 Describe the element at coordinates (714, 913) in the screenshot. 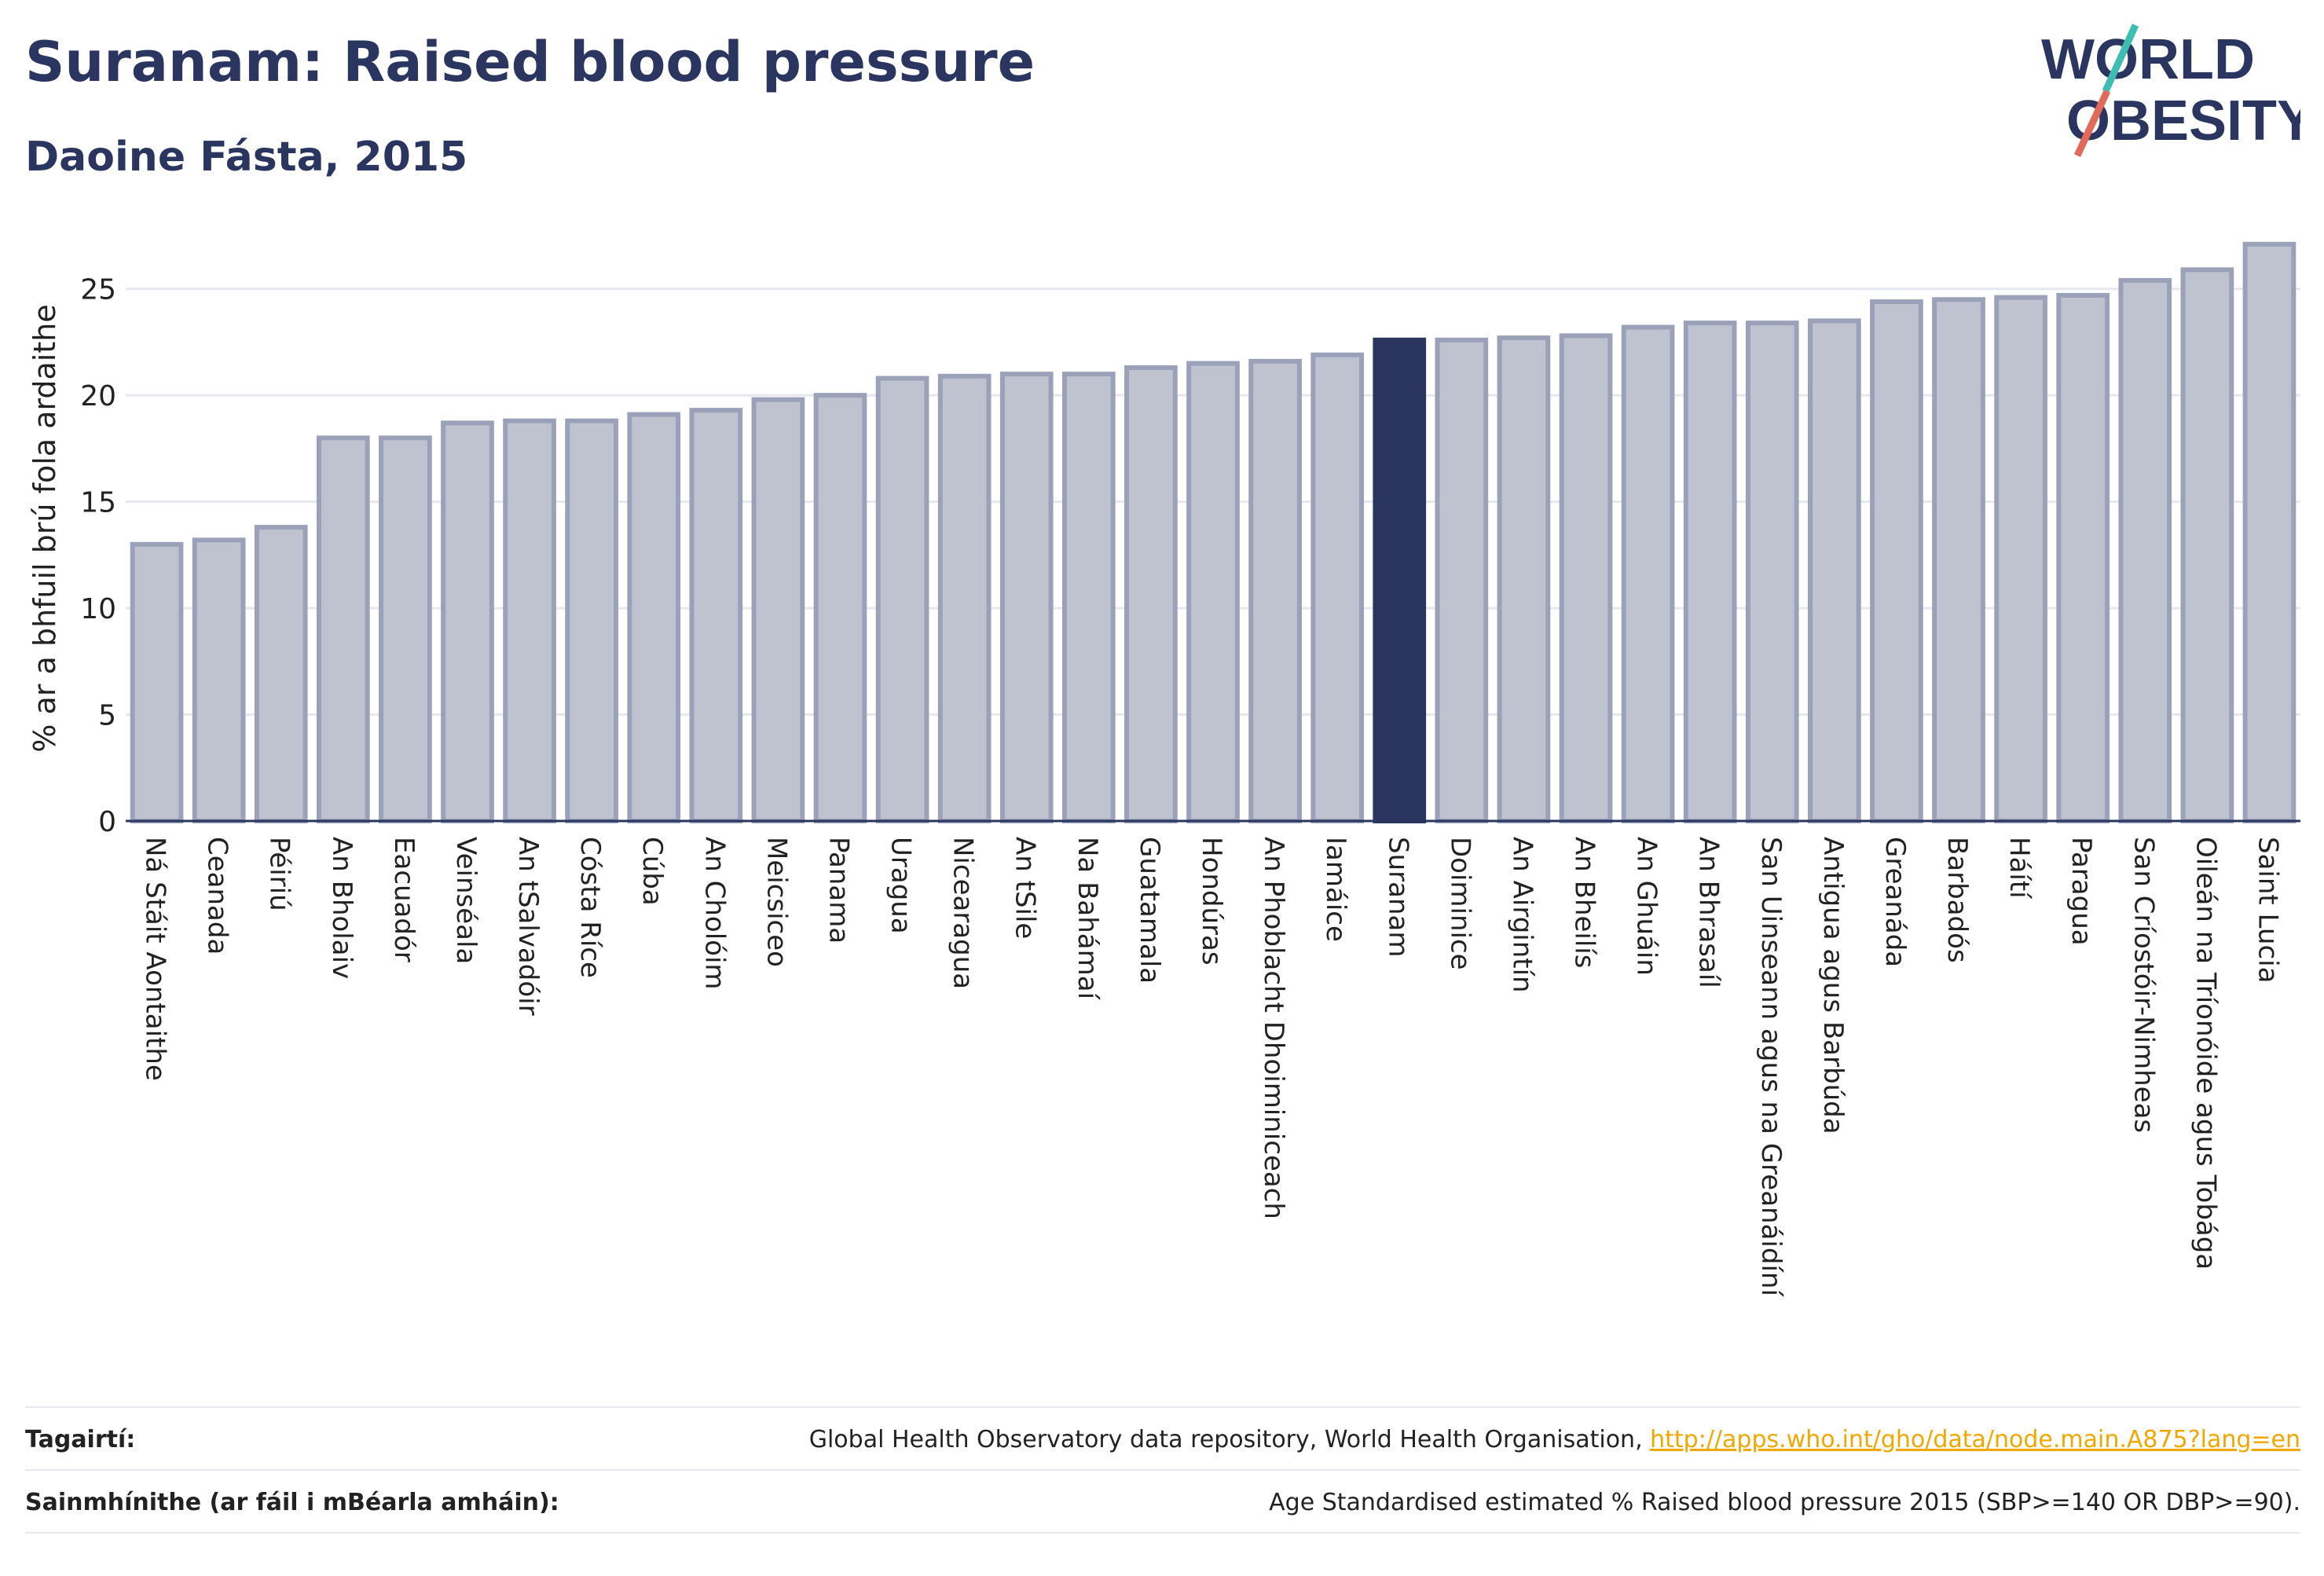

I see `x-tick-label: An Cholóim` at that location.